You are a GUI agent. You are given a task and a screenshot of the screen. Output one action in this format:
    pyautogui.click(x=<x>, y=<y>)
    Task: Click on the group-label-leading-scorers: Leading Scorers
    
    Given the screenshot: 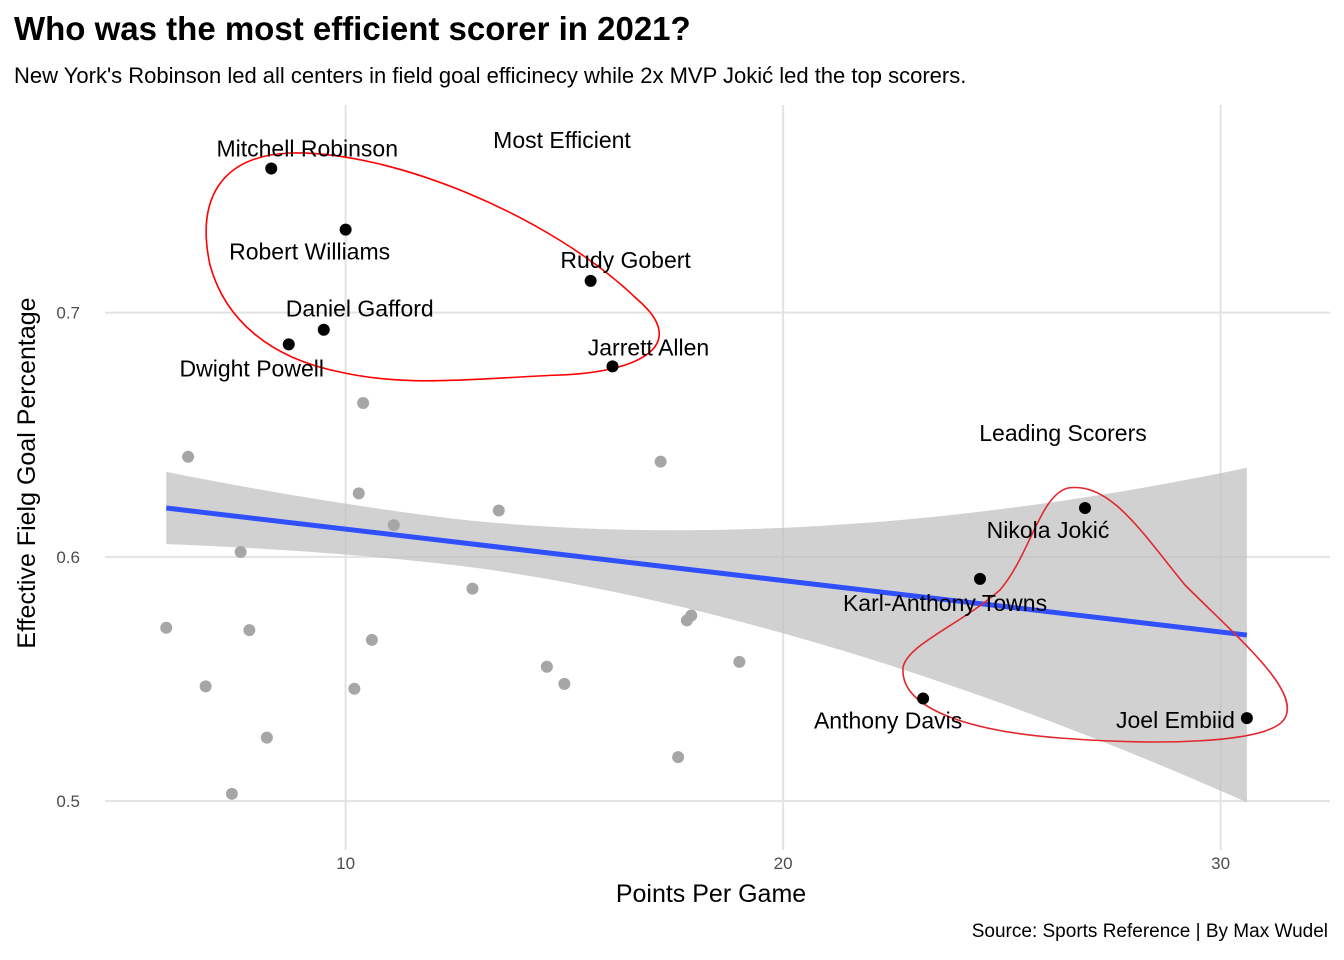 What is the action you would take?
    pyautogui.click(x=1063, y=433)
    